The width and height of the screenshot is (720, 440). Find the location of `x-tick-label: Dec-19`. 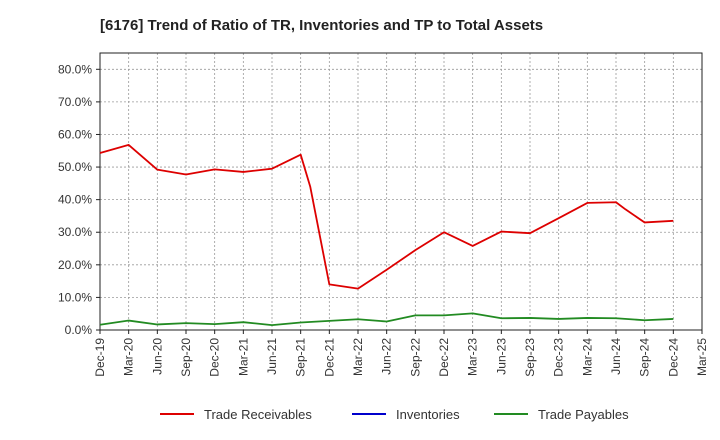

x-tick-label: Dec-19 is located at coordinates (100, 357).